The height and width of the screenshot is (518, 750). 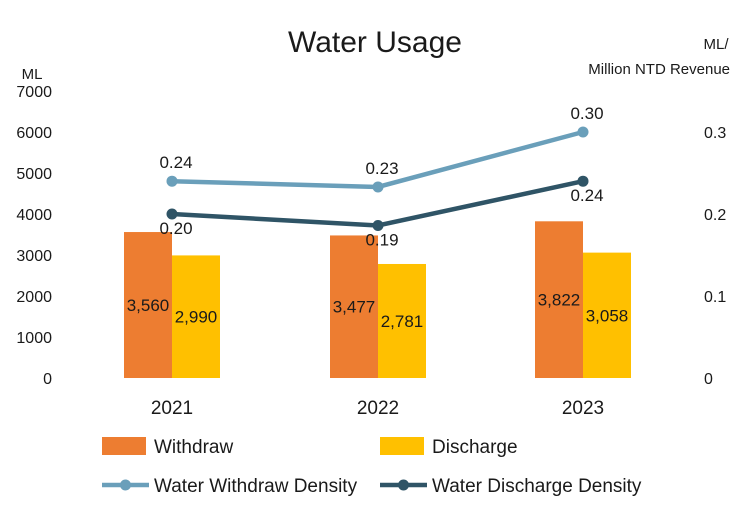 I want to click on line-data-label: 0.20, so click(x=175, y=228).